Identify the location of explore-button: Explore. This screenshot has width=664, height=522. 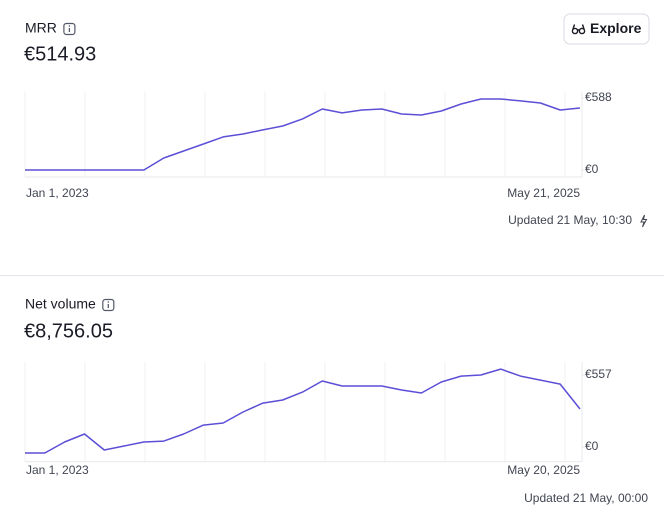
(606, 29).